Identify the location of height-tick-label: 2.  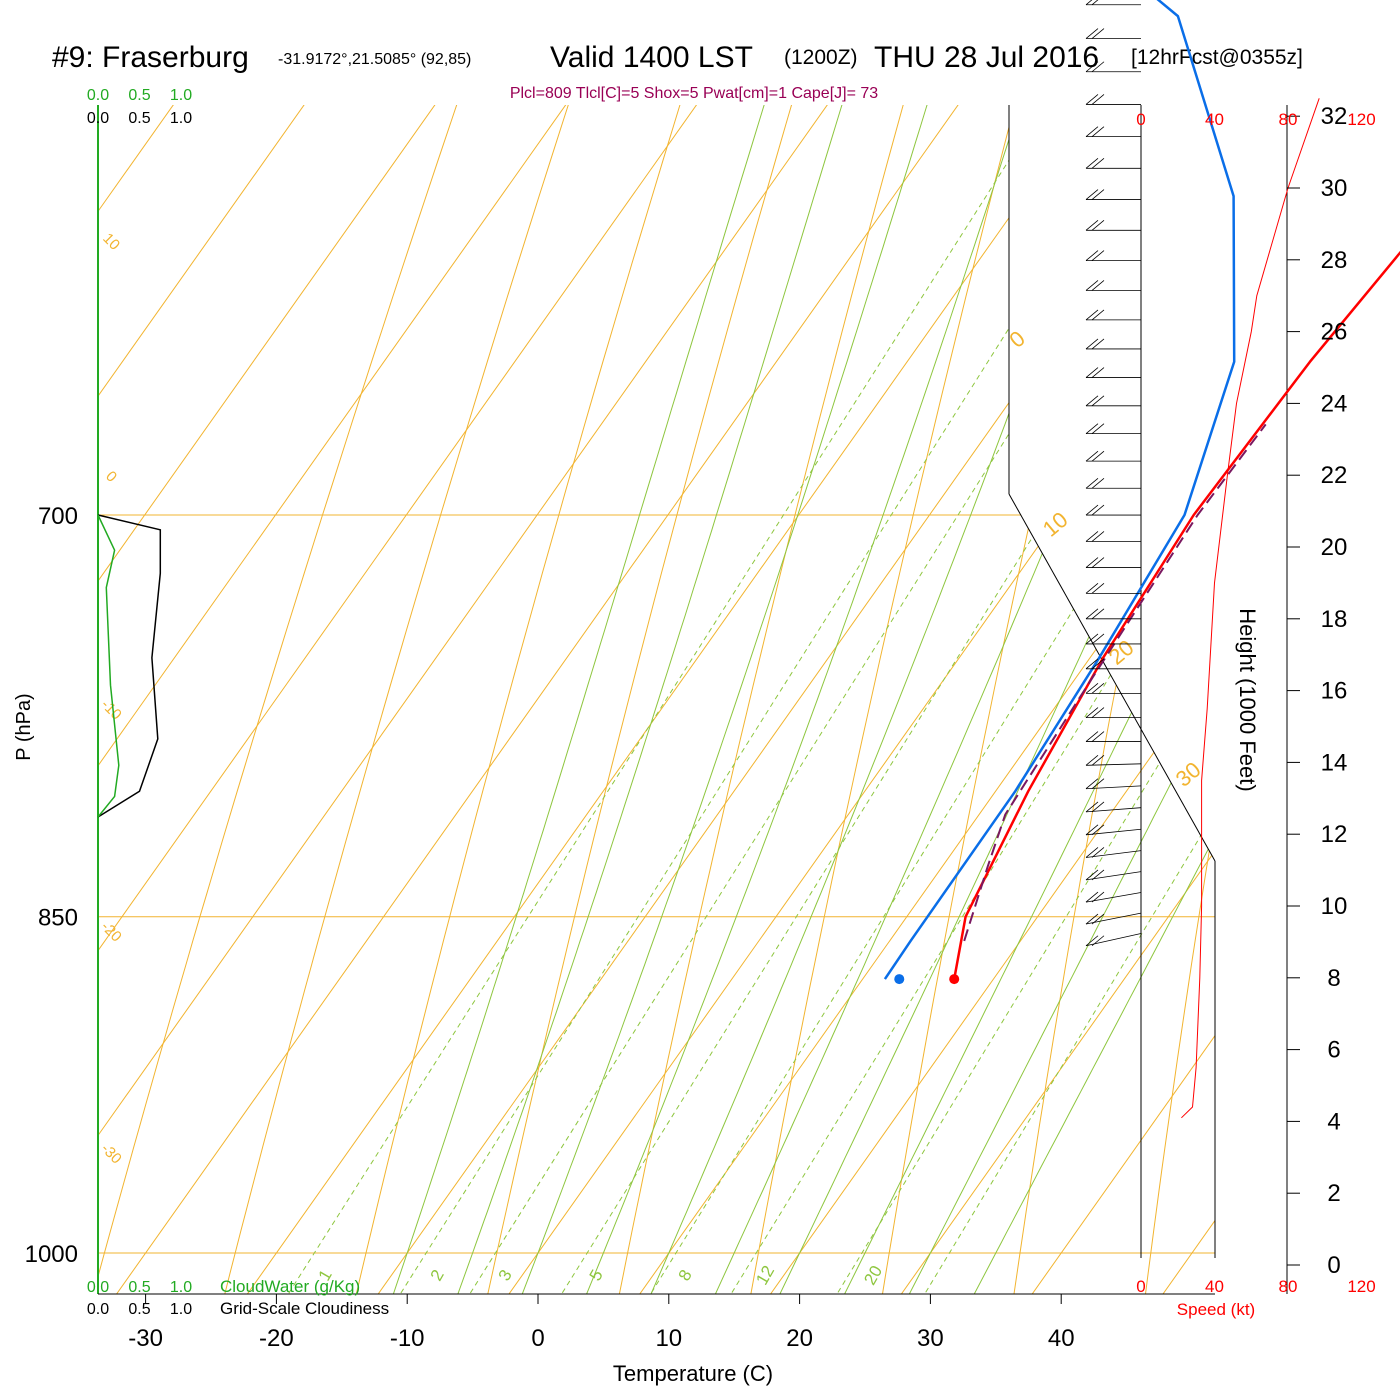
(1333, 1193).